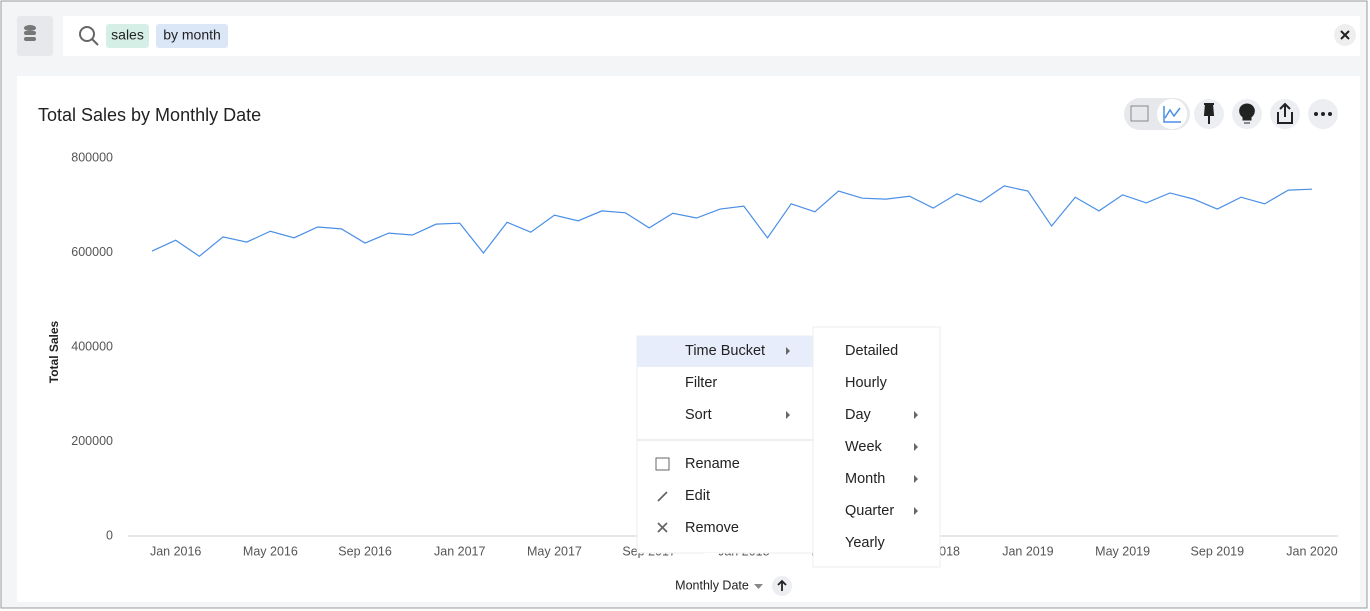 The height and width of the screenshot is (611, 1370). What do you see at coordinates (1285, 113) in the screenshot?
I see `share-icon` at bounding box center [1285, 113].